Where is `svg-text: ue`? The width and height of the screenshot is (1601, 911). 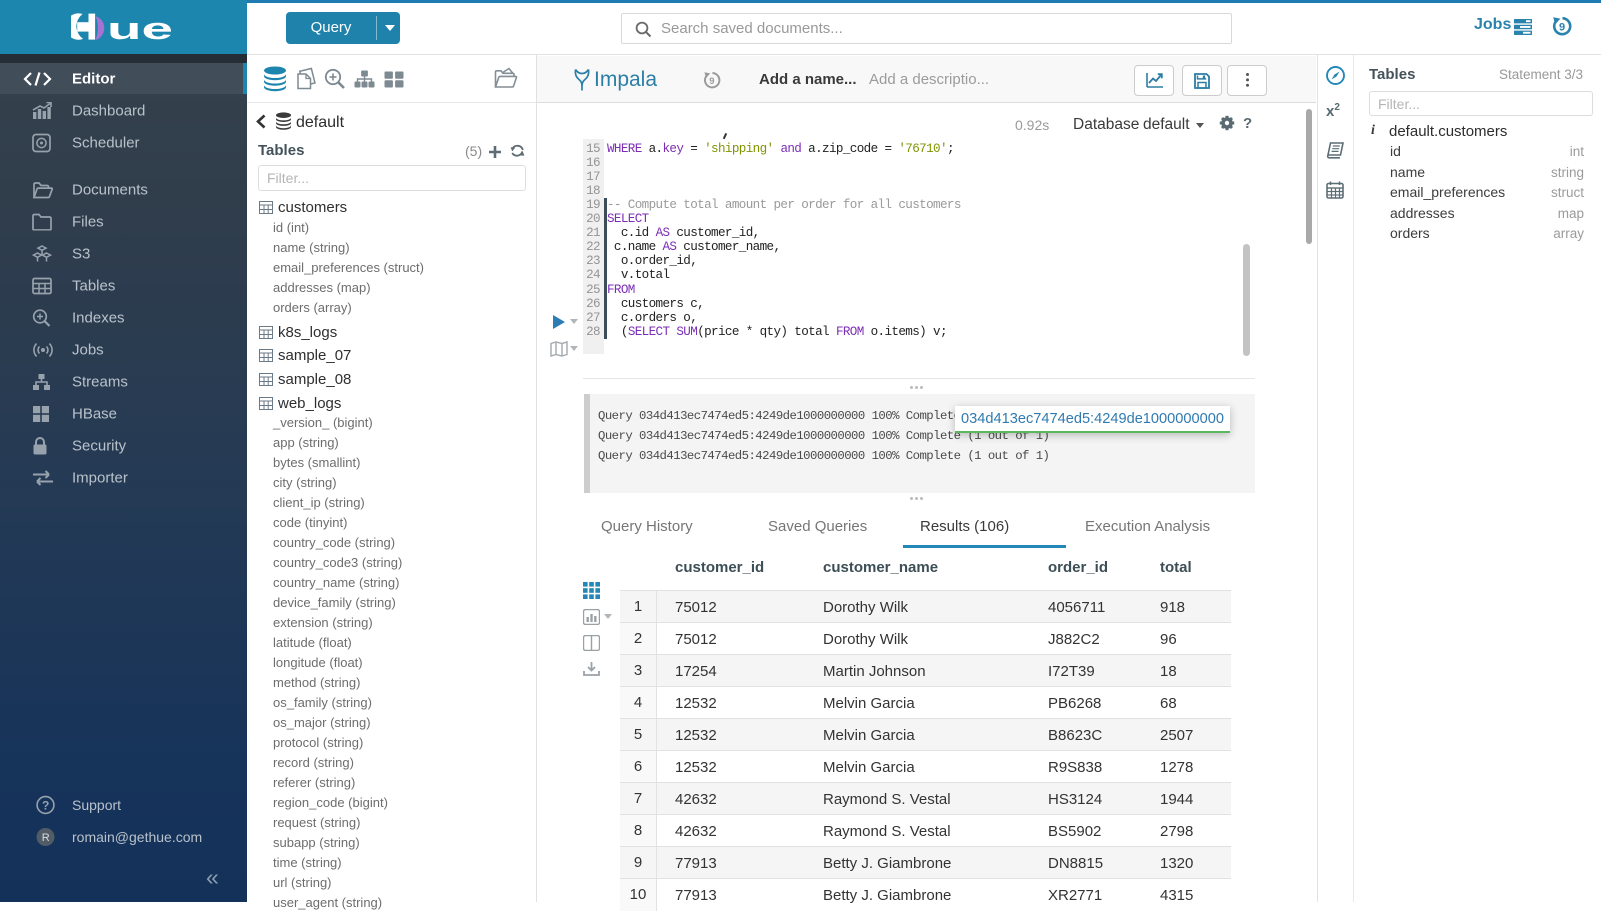
svg-text: ue is located at coordinates (140, 27).